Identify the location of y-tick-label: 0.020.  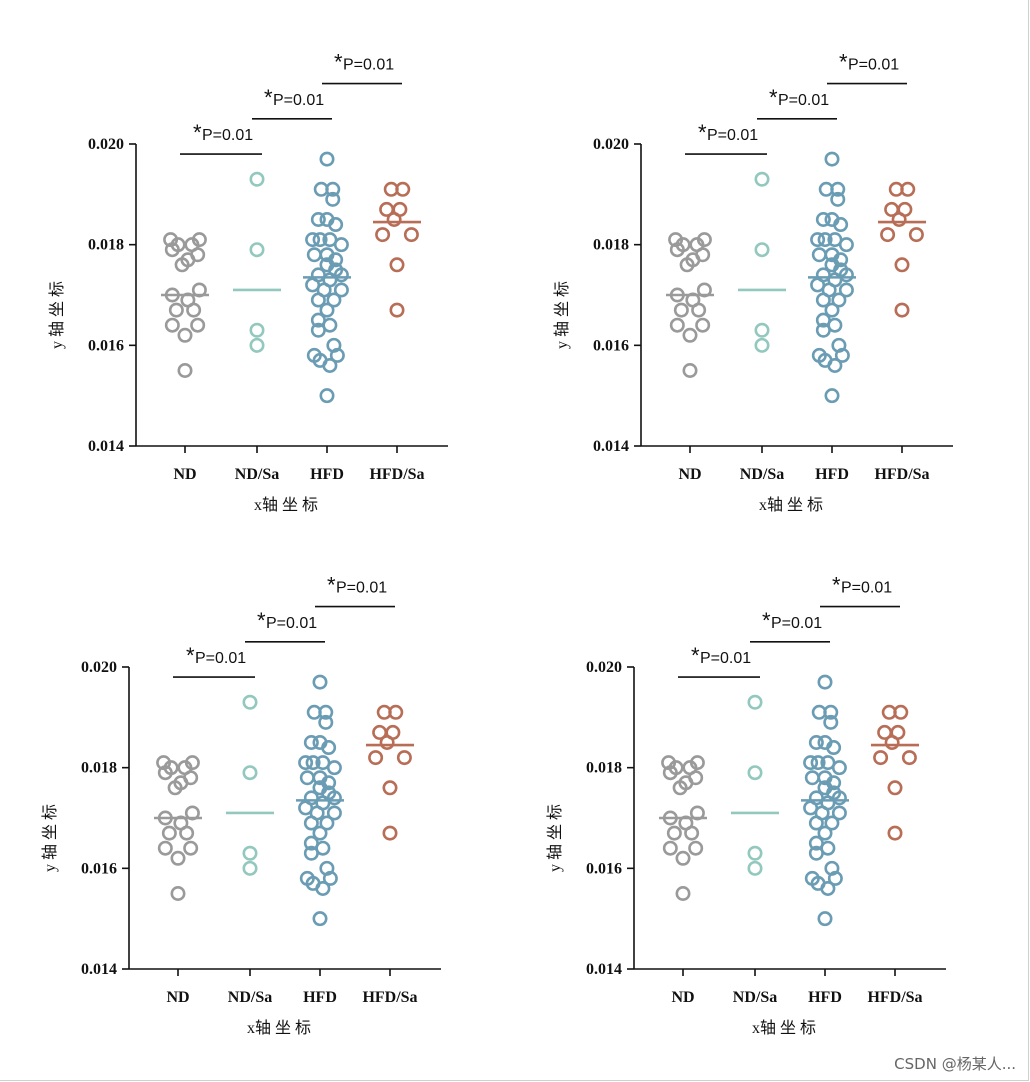
(106, 144).